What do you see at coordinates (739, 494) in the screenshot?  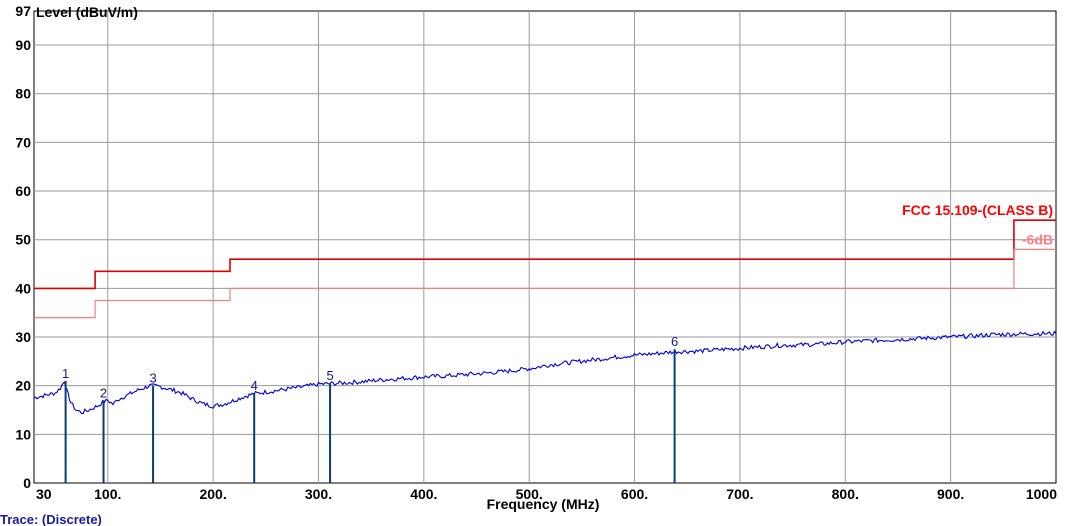 I see `x-tick-label: 700.` at bounding box center [739, 494].